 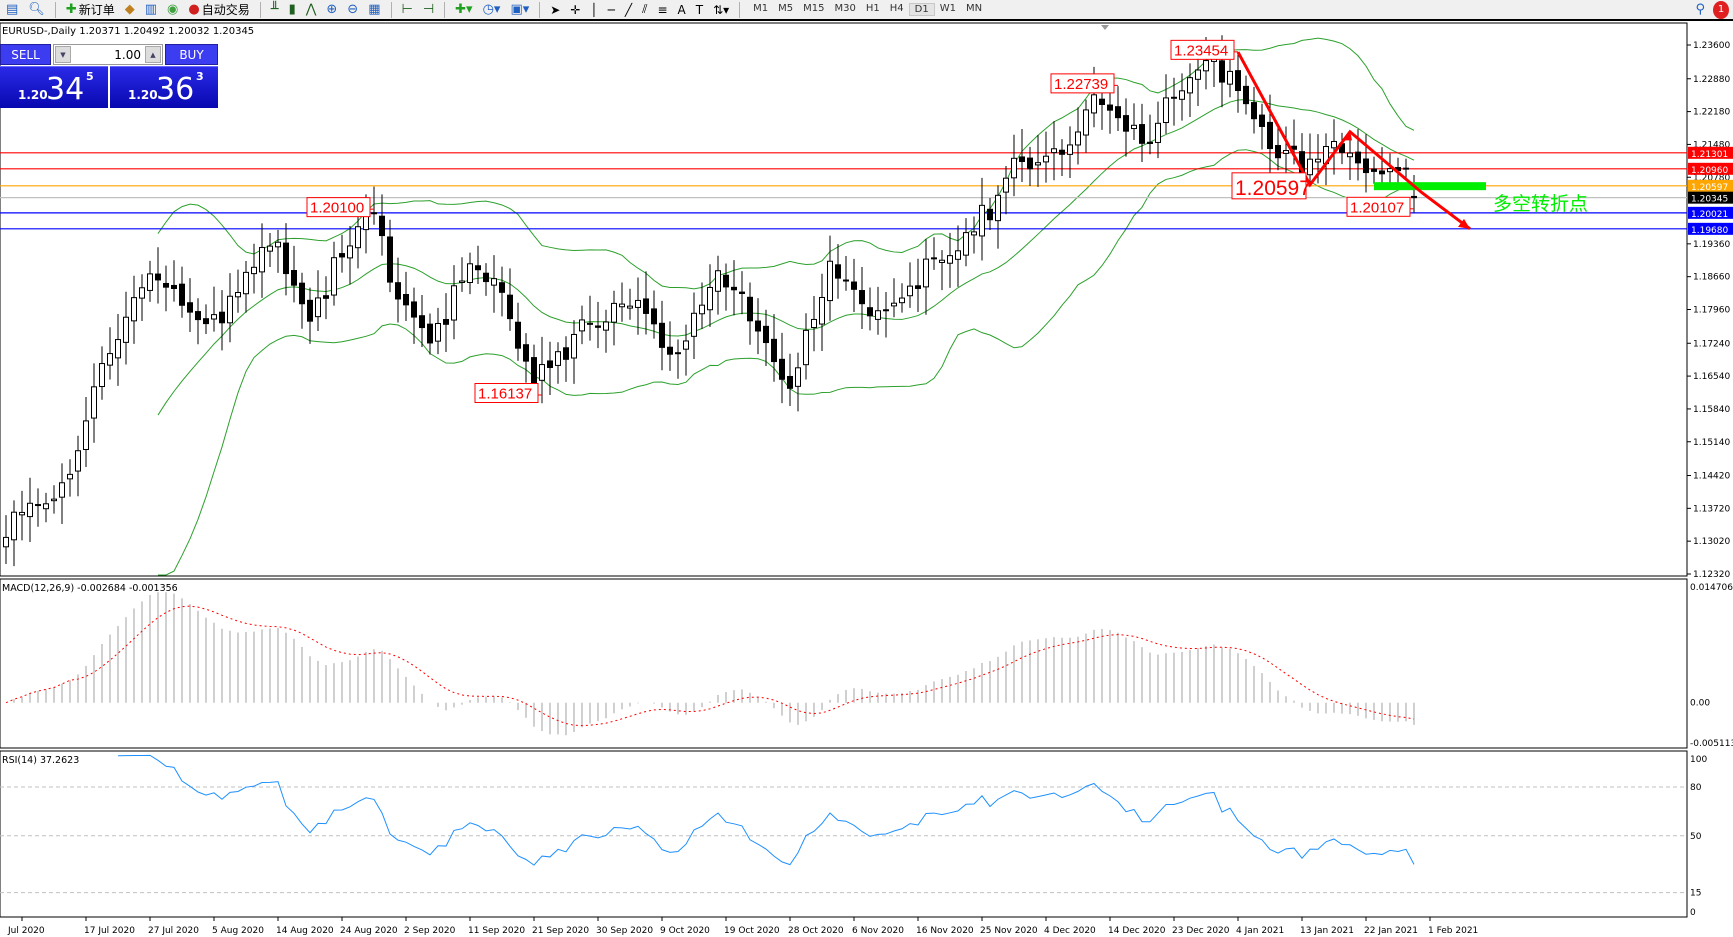 What do you see at coordinates (428, 9) in the screenshot?
I see `chart-shift-icon: ⊣` at bounding box center [428, 9].